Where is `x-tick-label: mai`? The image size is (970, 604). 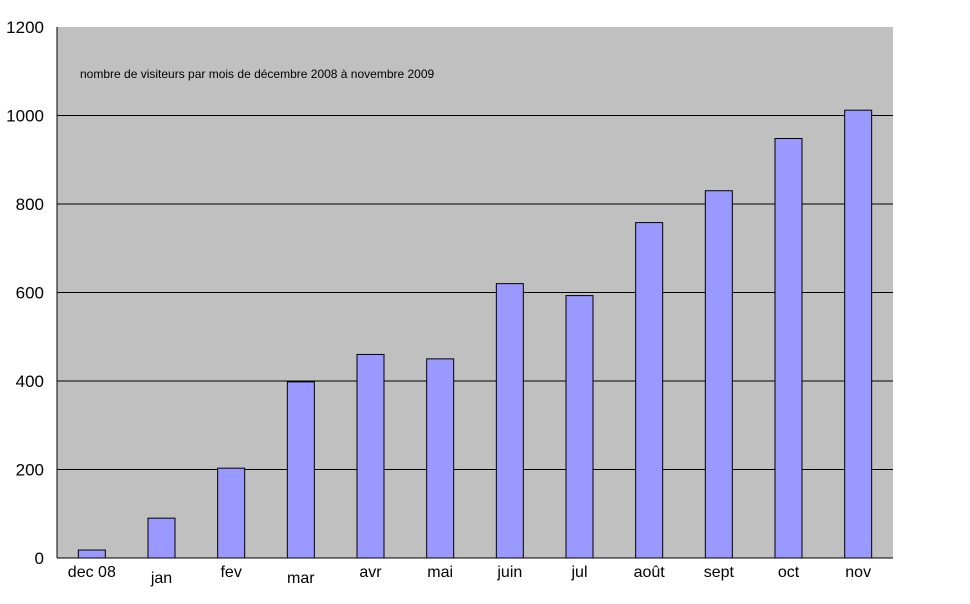 x-tick-label: mai is located at coordinates (440, 572).